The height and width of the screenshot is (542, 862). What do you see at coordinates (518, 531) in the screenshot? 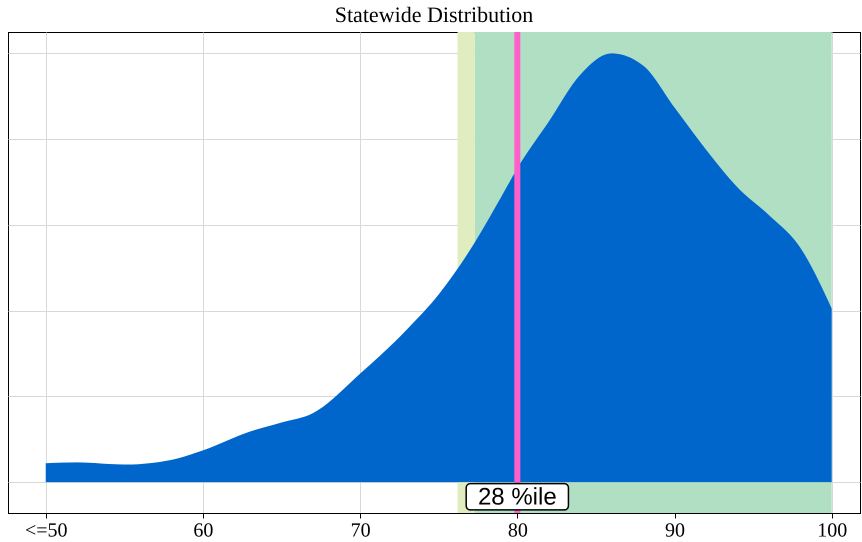
I see `x-tick-label: 80` at bounding box center [518, 531].